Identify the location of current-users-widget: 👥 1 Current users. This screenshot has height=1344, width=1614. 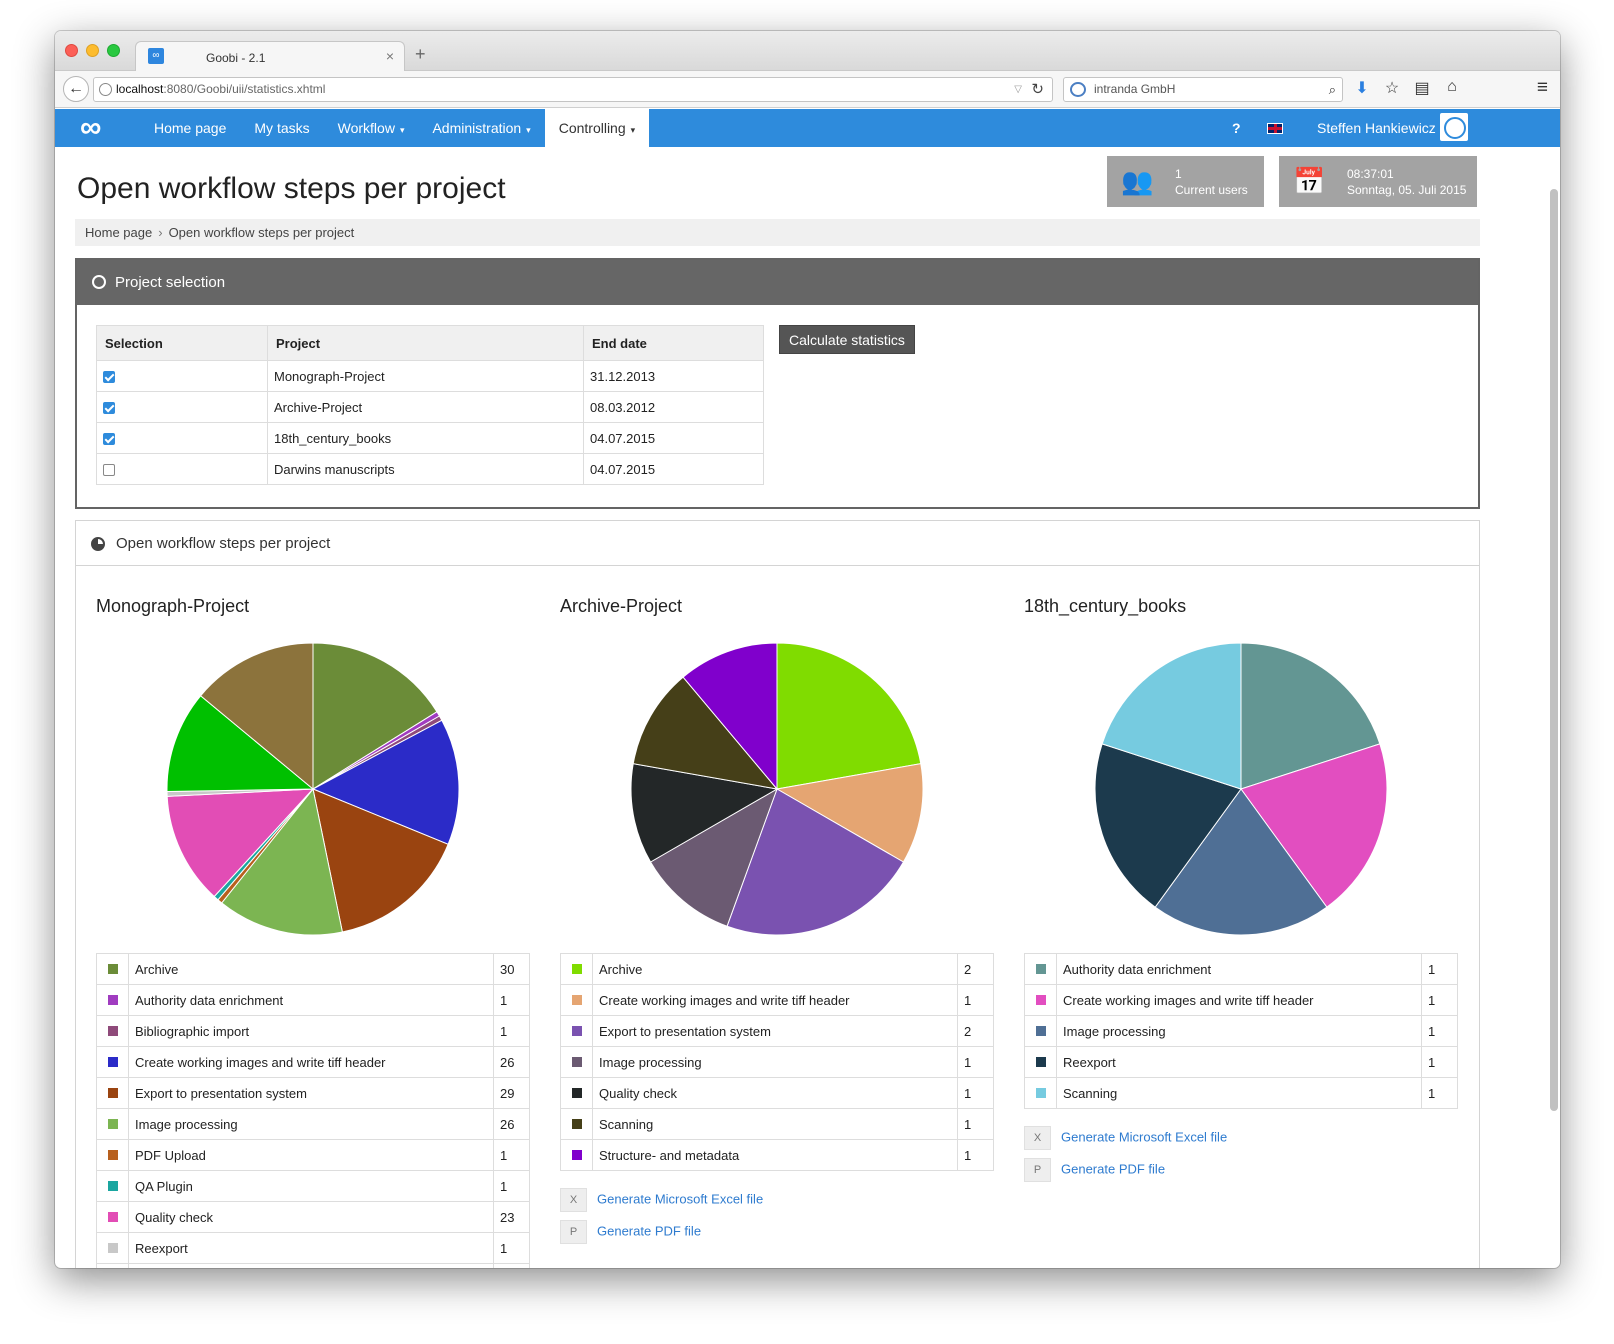
(1185, 181).